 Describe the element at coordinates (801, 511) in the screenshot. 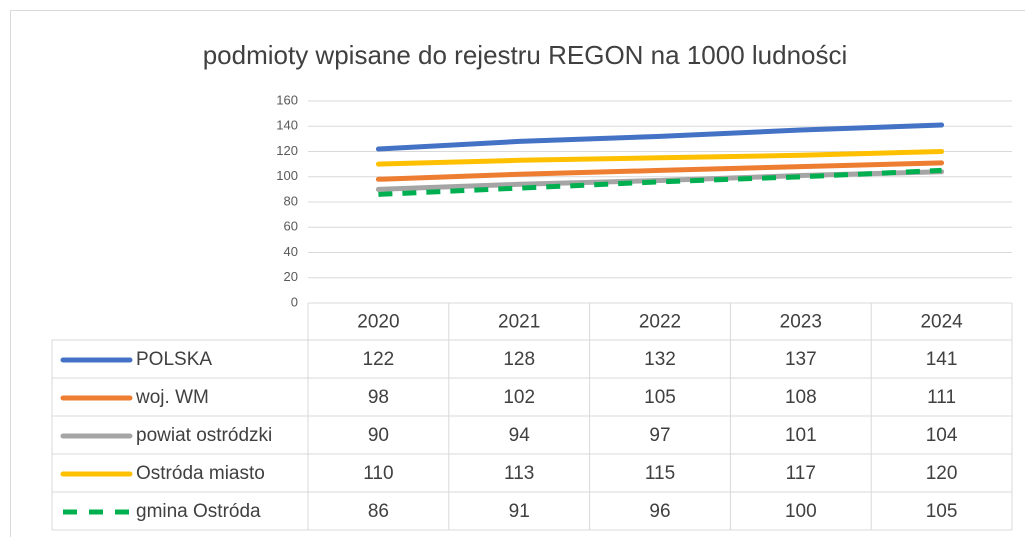

I see `table-value: 100` at that location.